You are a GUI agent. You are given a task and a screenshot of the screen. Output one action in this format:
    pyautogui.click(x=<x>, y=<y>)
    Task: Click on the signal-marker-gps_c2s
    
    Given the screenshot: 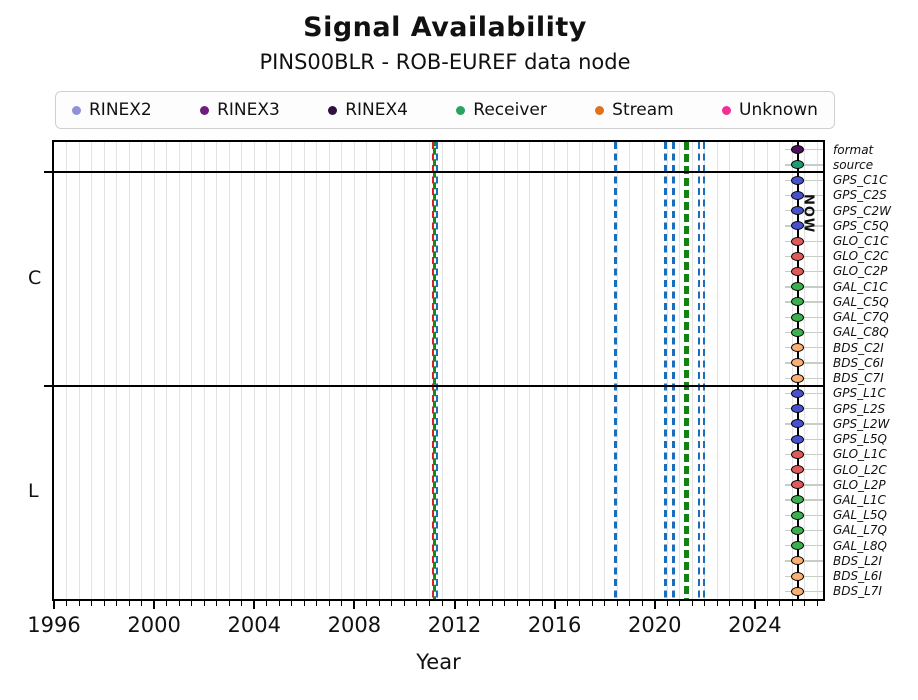 What is the action you would take?
    pyautogui.click(x=798, y=195)
    